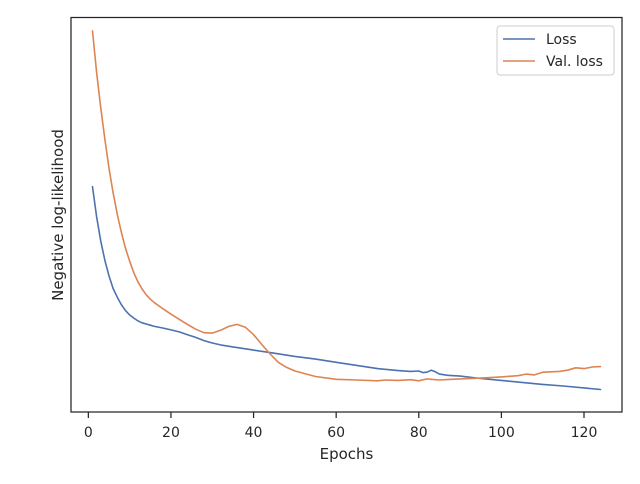 The image size is (640, 484). What do you see at coordinates (171, 433) in the screenshot?
I see `x-tick-label: 20` at bounding box center [171, 433].